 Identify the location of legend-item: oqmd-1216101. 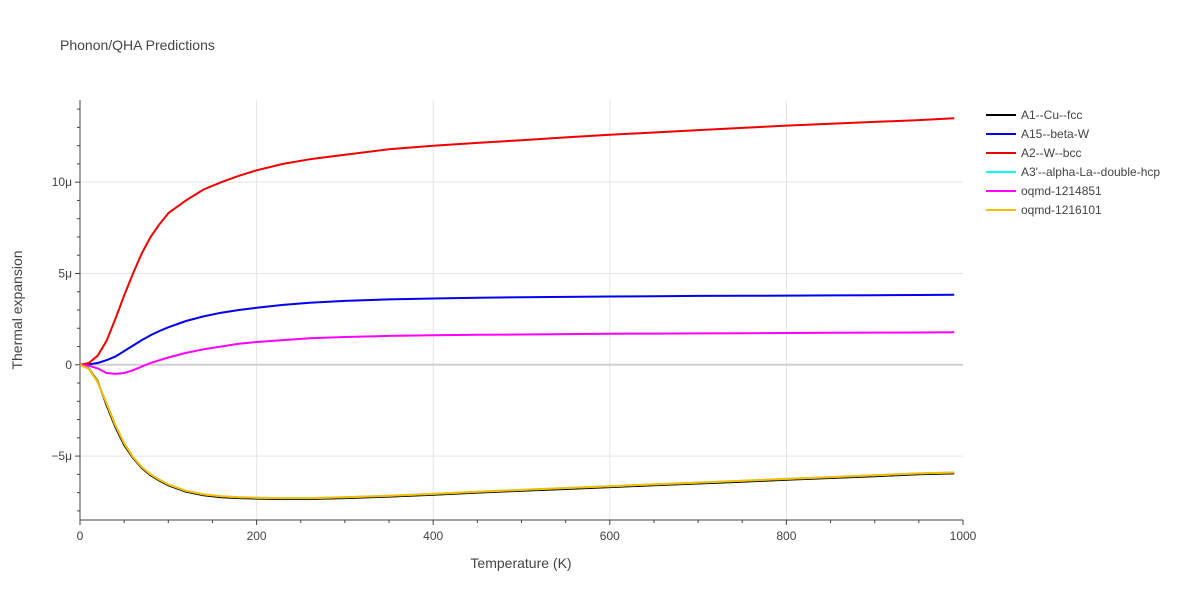
(1044, 210).